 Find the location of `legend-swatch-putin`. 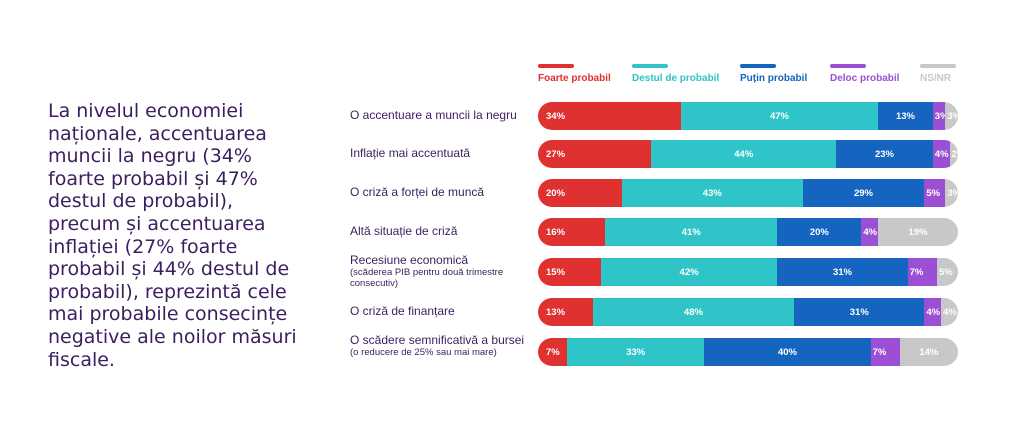

legend-swatch-putin is located at coordinates (758, 66).